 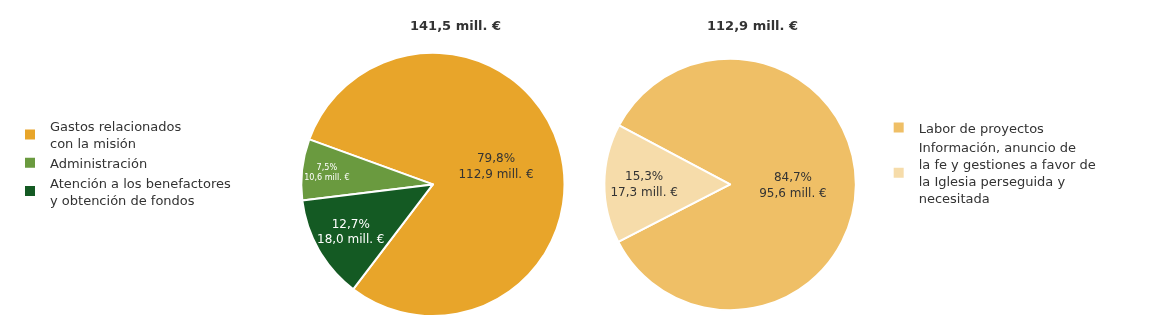 I want to click on legend-label: Atención a los benefactores y obtención de fondos, so click(x=140, y=191).